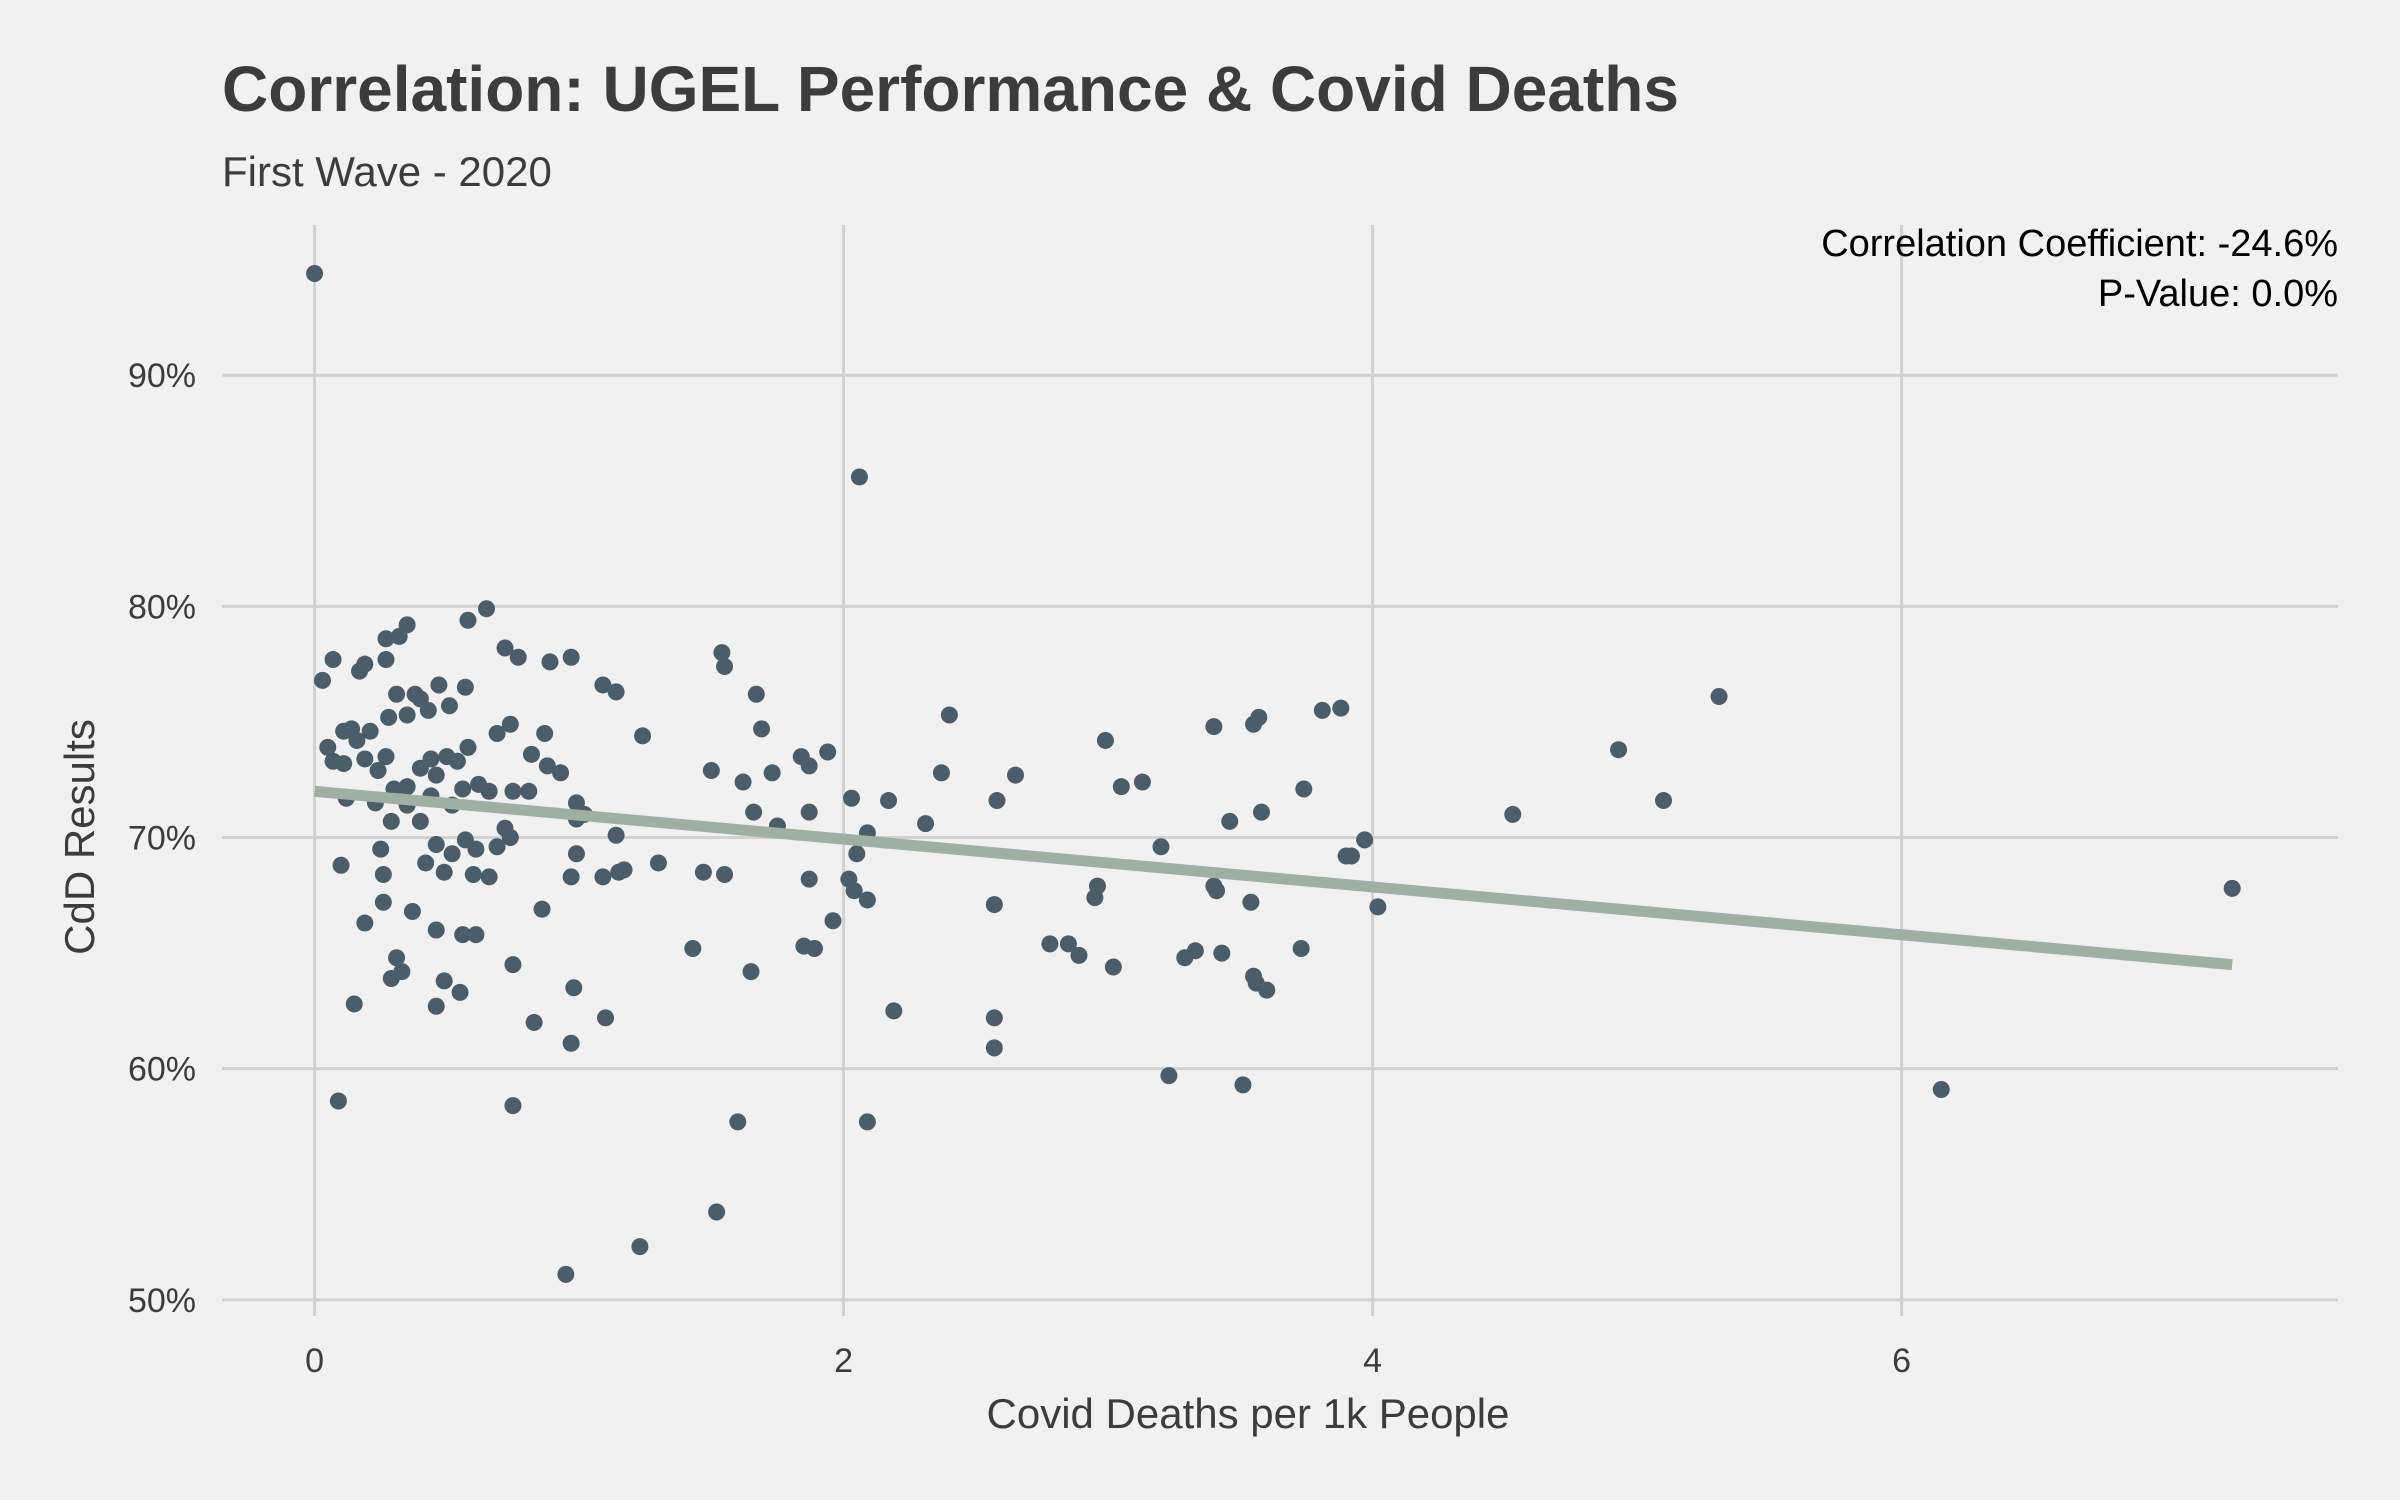 This screenshot has height=1500, width=2400. Describe the element at coordinates (843, 1361) in the screenshot. I see `x-tick-label: 2` at that location.